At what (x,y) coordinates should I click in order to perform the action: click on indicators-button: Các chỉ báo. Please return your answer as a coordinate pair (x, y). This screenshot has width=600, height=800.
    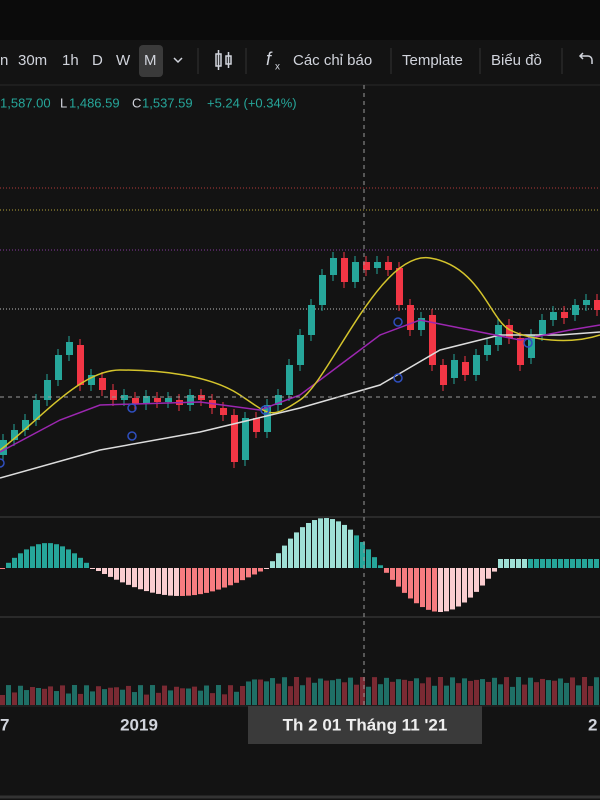
    Looking at the image, I should click on (332, 60).